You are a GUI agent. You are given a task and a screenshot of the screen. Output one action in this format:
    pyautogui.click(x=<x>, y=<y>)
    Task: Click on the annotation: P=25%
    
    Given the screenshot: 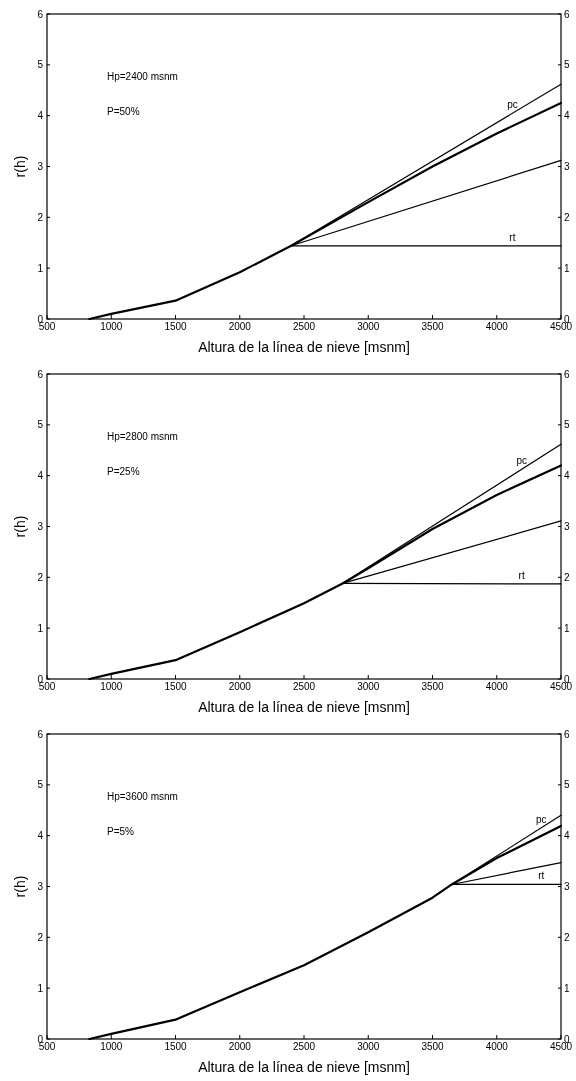 What is the action you would take?
    pyautogui.click(x=123, y=471)
    